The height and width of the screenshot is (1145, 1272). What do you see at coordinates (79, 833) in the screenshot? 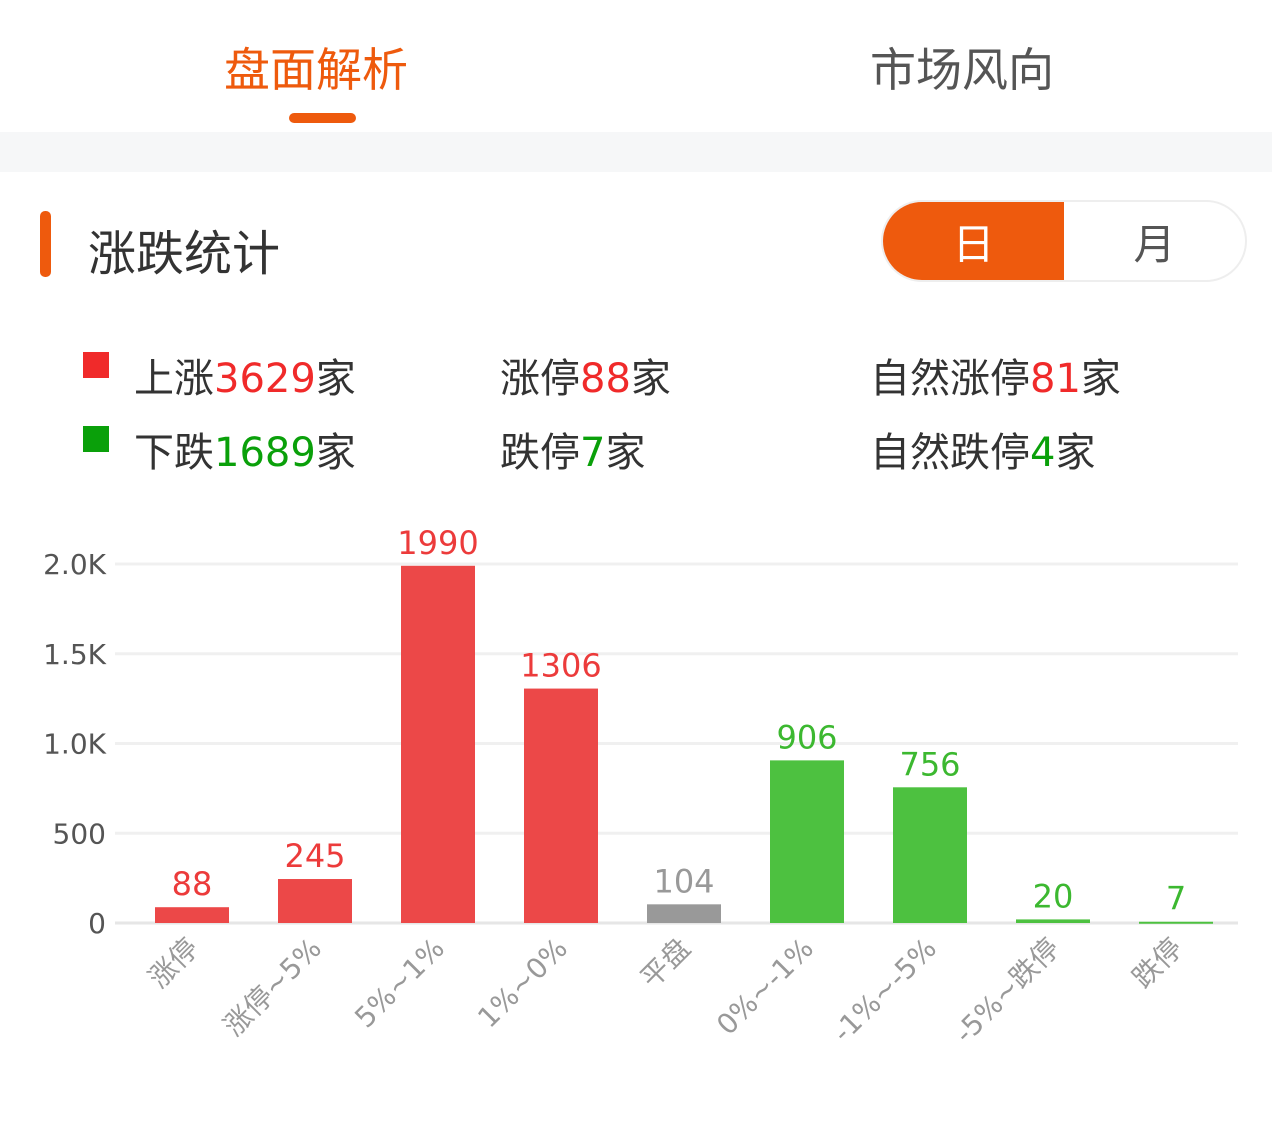
I see `y-tick-label: 500` at bounding box center [79, 833].